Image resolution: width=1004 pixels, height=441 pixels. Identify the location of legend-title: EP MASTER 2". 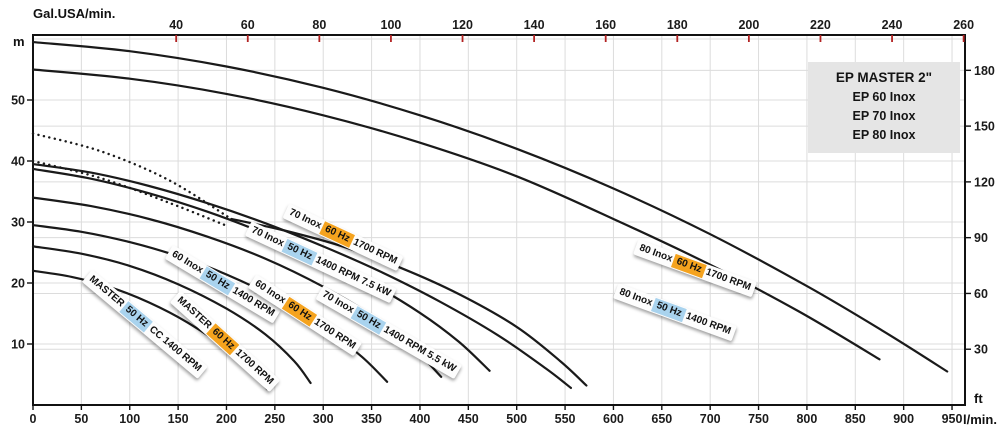
(884, 77).